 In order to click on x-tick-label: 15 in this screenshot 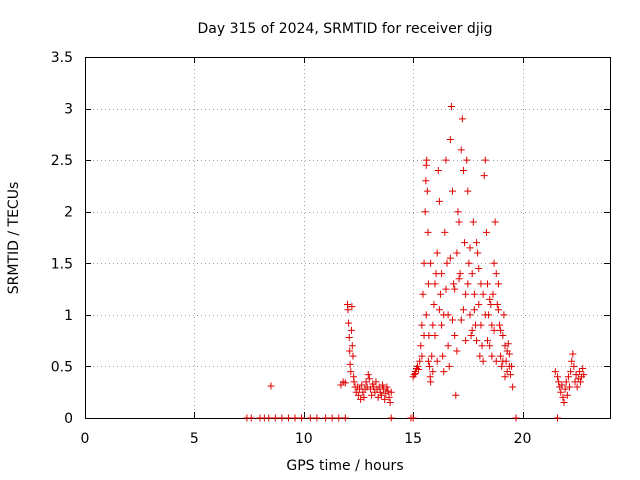, I will do `click(413, 439)`.